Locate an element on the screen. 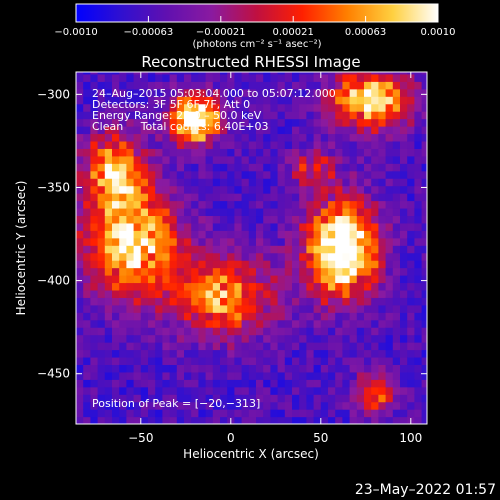 Image resolution: width=500 pixels, height=500 pixels. peak-position-label: Position of Peak = [−20,−313] is located at coordinates (176, 403).